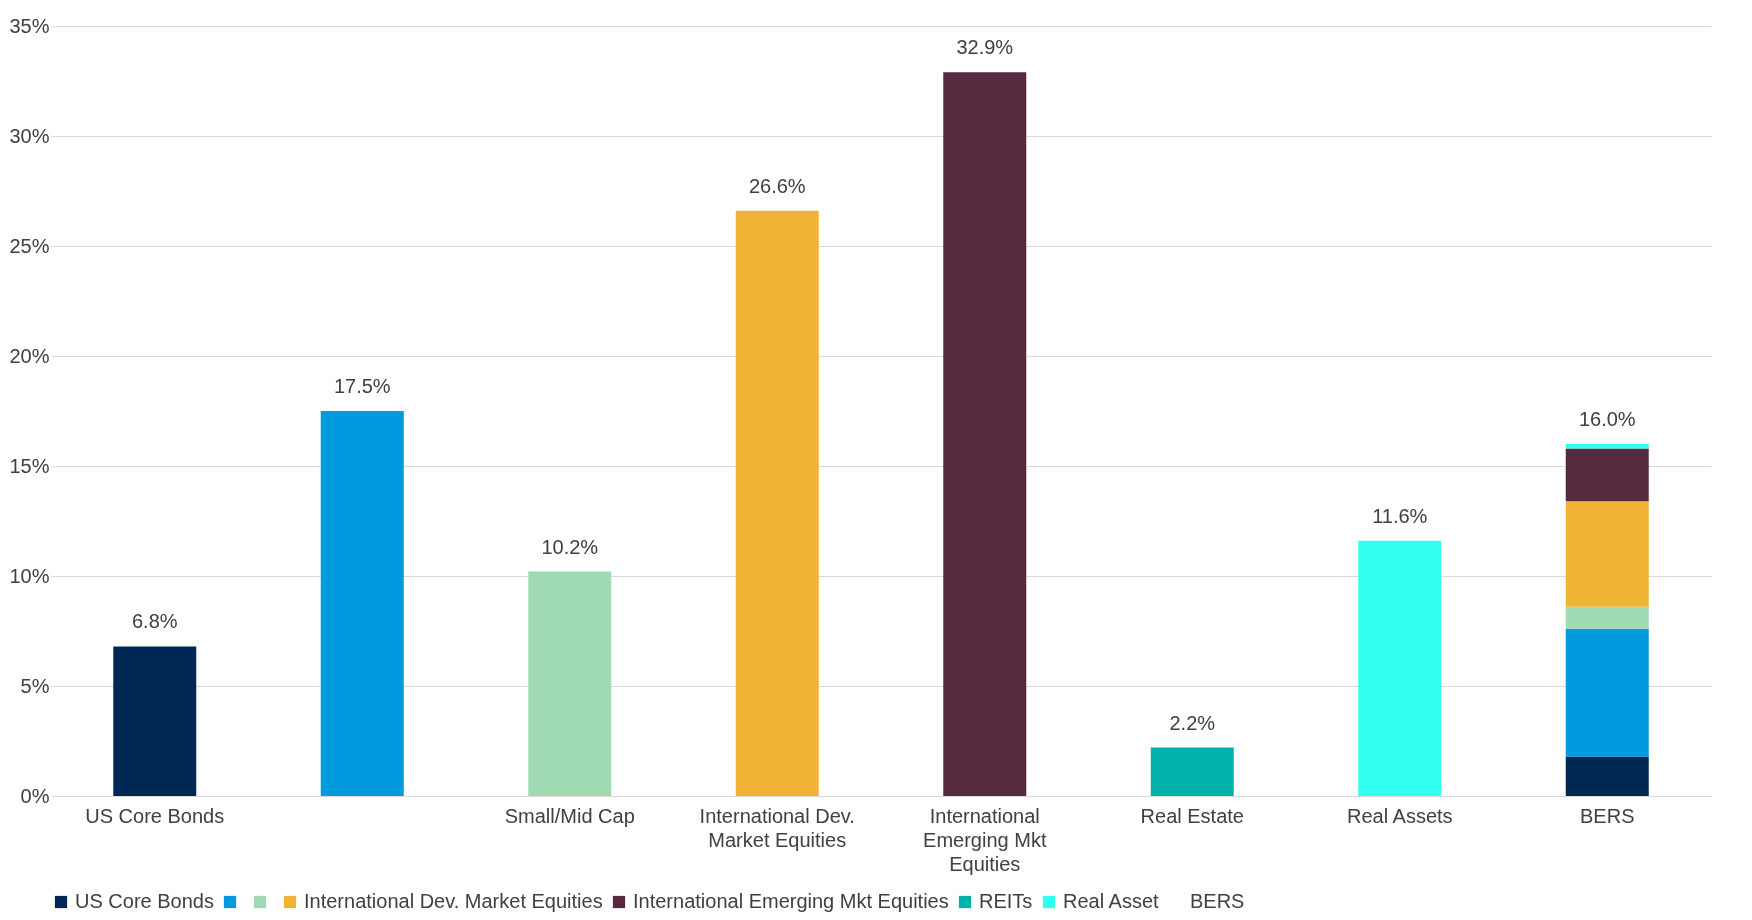 Image resolution: width=1752 pixels, height=920 pixels. Describe the element at coordinates (1400, 515) in the screenshot. I see `total-label: 11.6%` at that location.